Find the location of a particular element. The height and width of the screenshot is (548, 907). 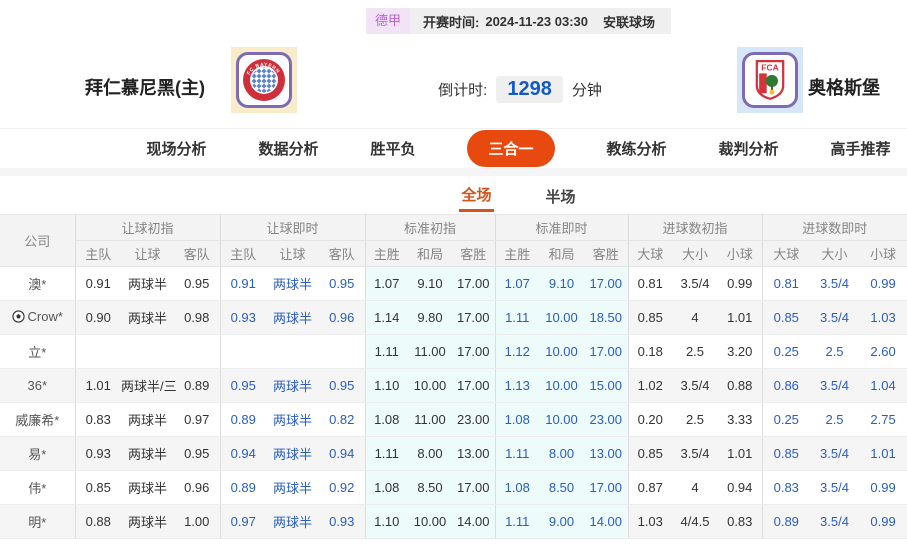

sub-column-header: 主队 is located at coordinates (97, 253).